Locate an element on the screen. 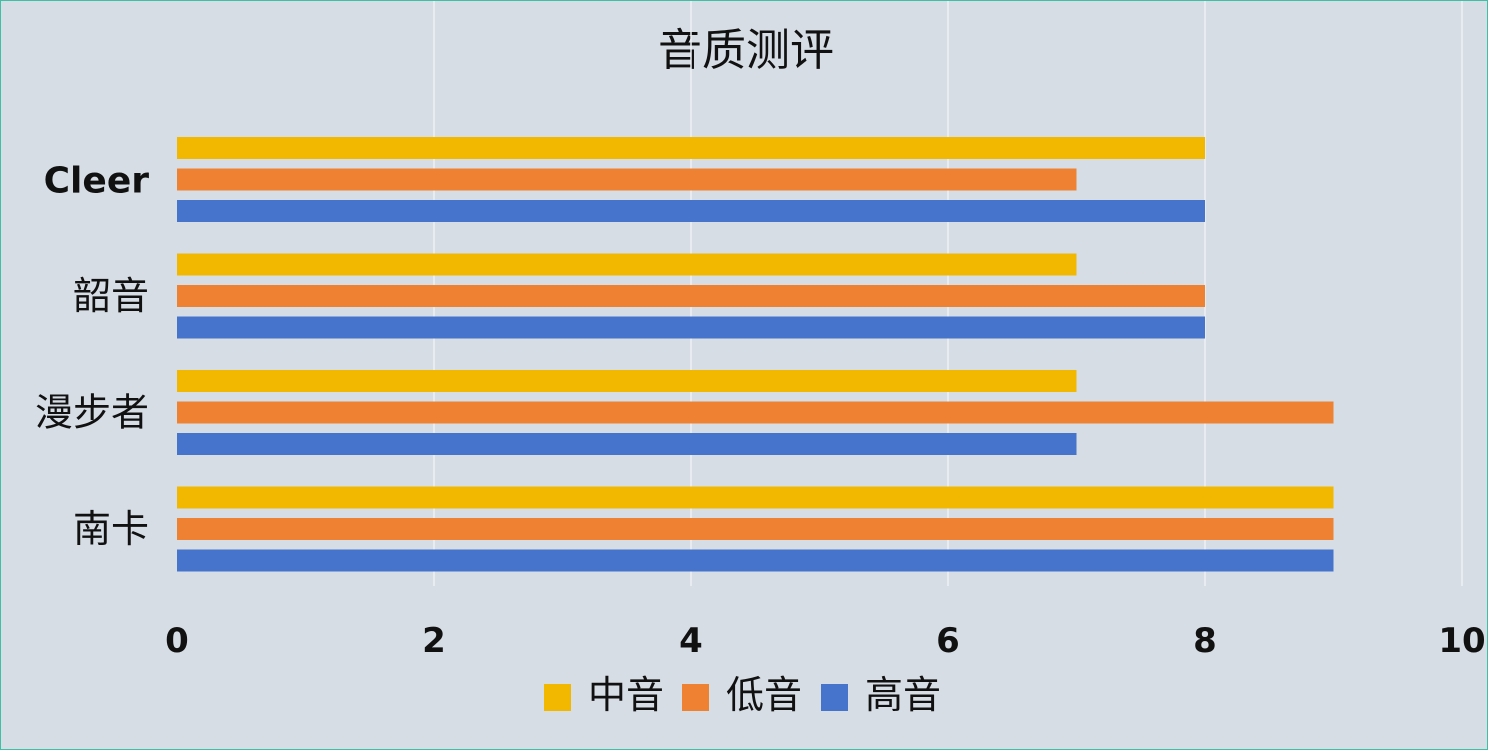 This screenshot has width=1488, height=750. x-tick-label: 8 is located at coordinates (1205, 641).